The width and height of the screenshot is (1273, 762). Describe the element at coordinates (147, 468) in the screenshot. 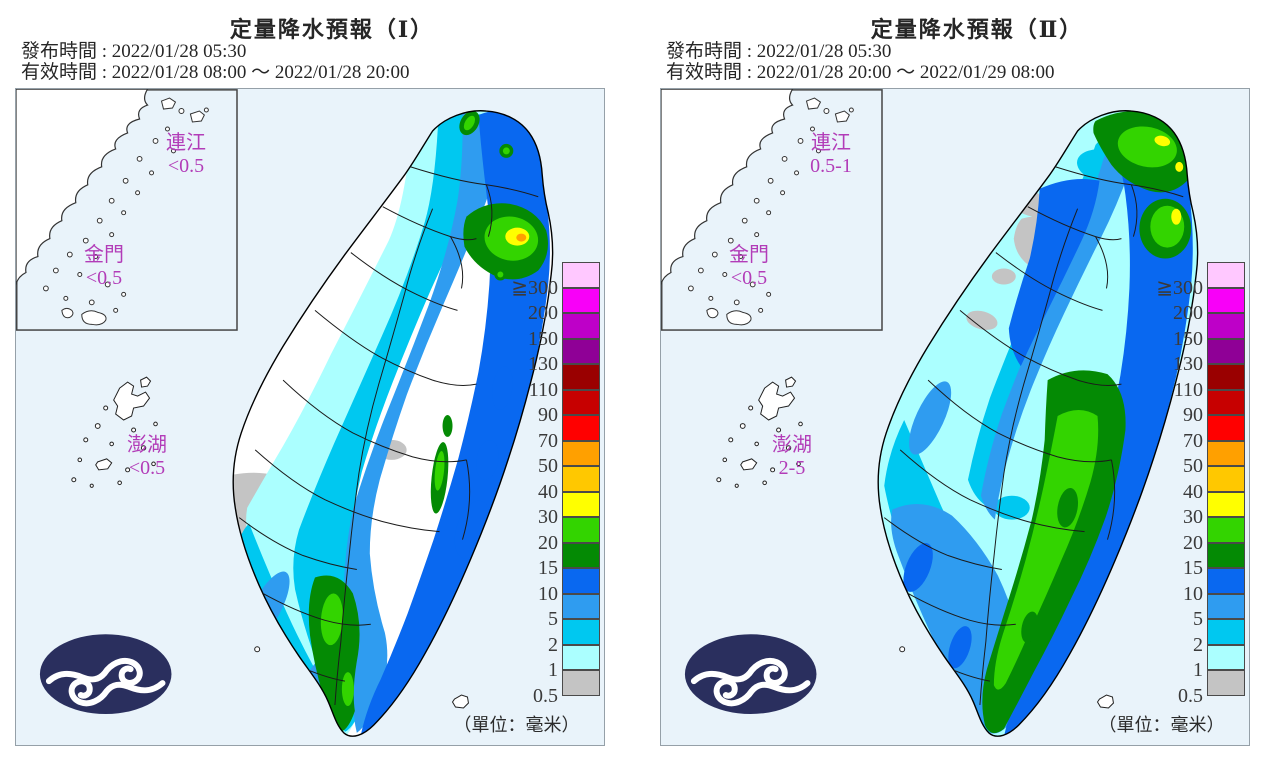

I see `island-value-penghu: <0.5` at that location.